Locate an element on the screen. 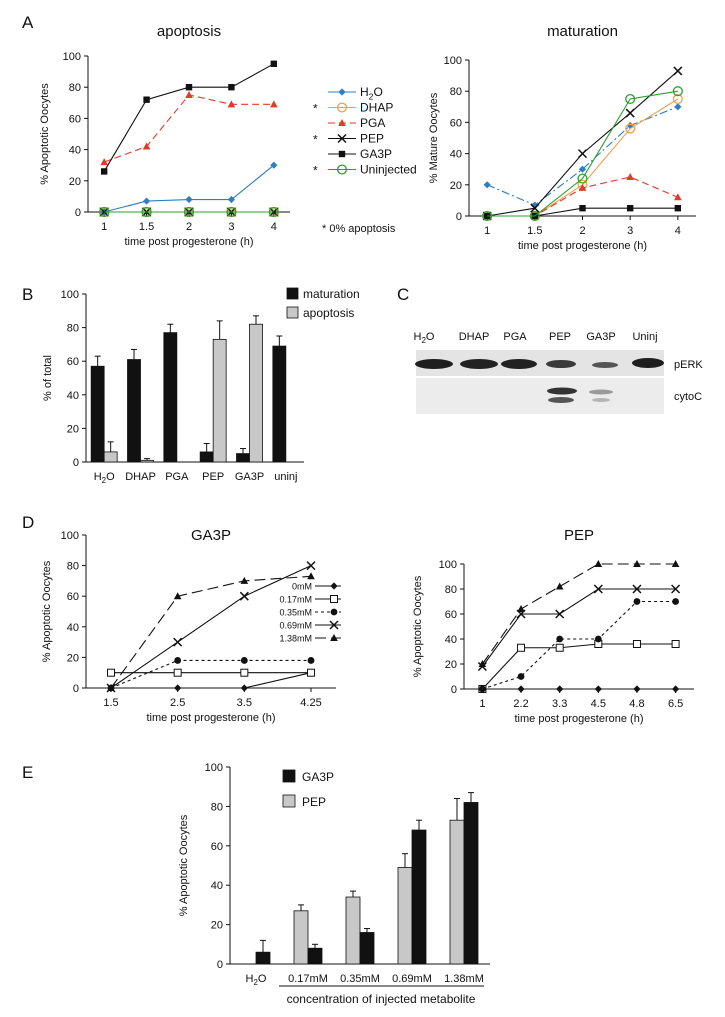 The image size is (725, 1017). a-apoptosis-legend-label-uninjected: Uninjected is located at coordinates (388, 170).